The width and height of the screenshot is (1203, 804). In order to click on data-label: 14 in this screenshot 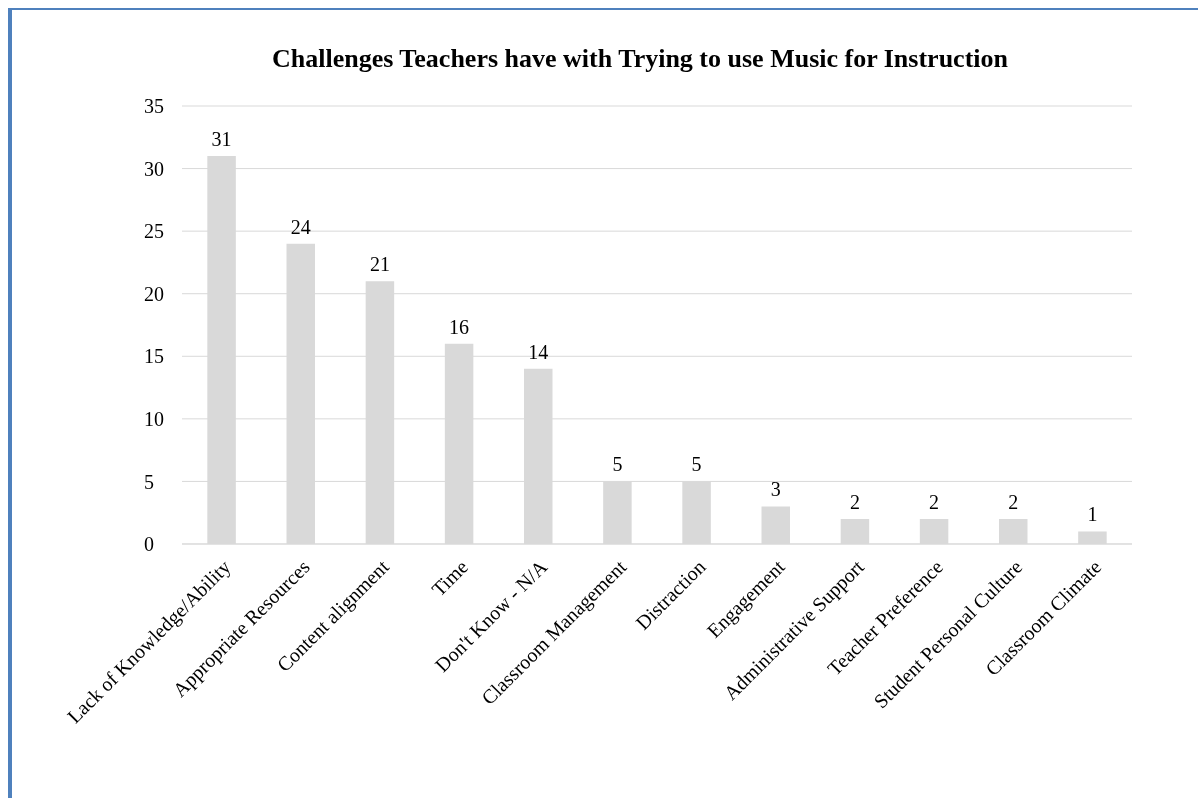, I will do `click(538, 351)`.